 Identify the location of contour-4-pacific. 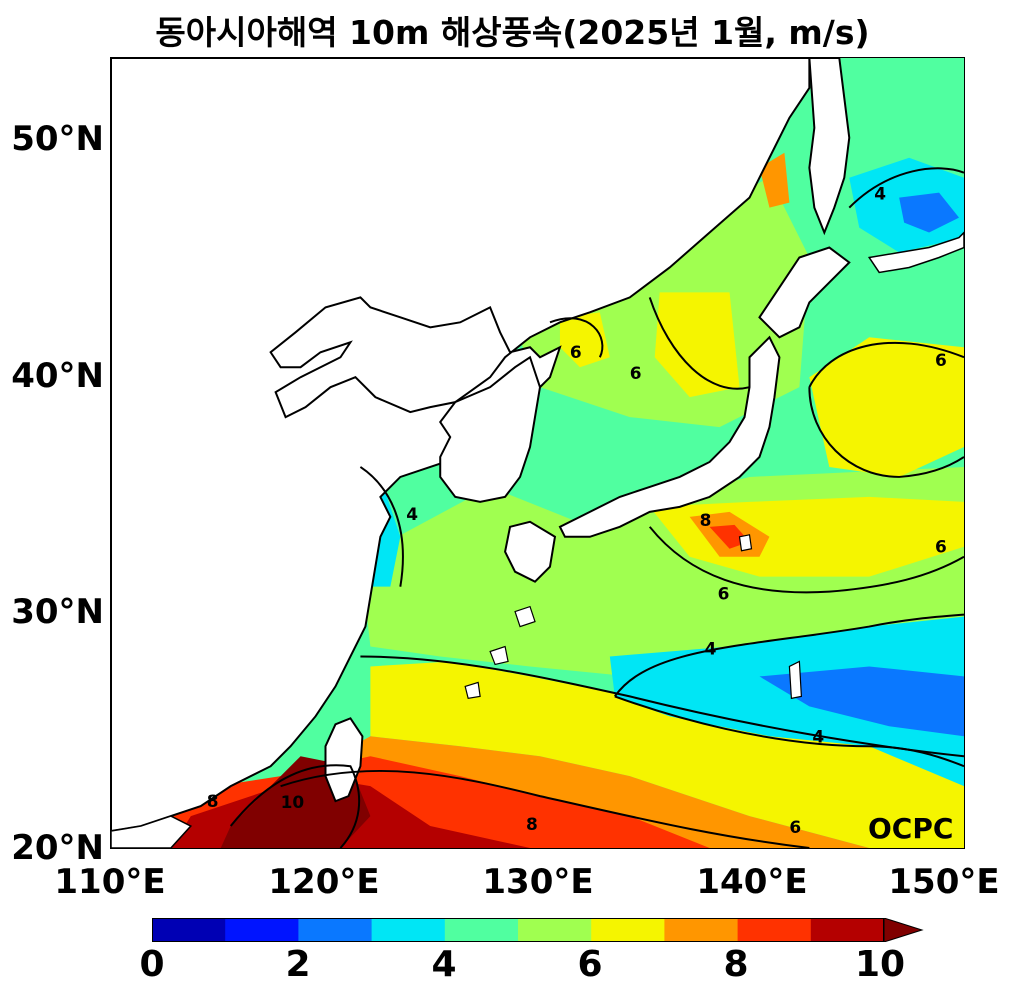
(789, 655).